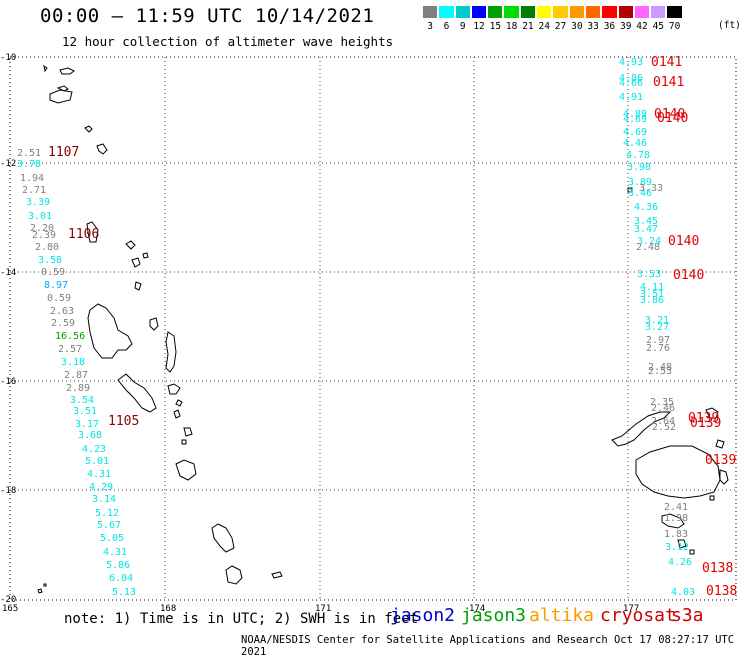 This screenshot has height=658, width=740. Describe the element at coordinates (42, 588) in the screenshot. I see `coastline-sw-islets` at that location.